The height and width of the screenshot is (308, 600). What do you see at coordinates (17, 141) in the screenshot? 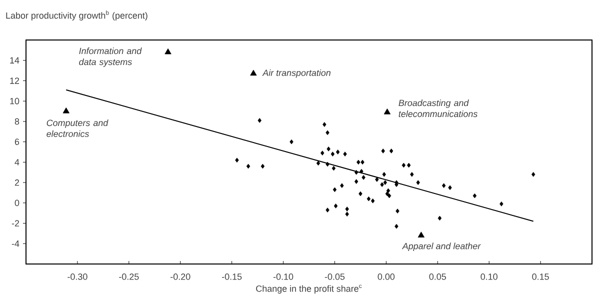
I see `y-tick-label: 6` at bounding box center [17, 141].